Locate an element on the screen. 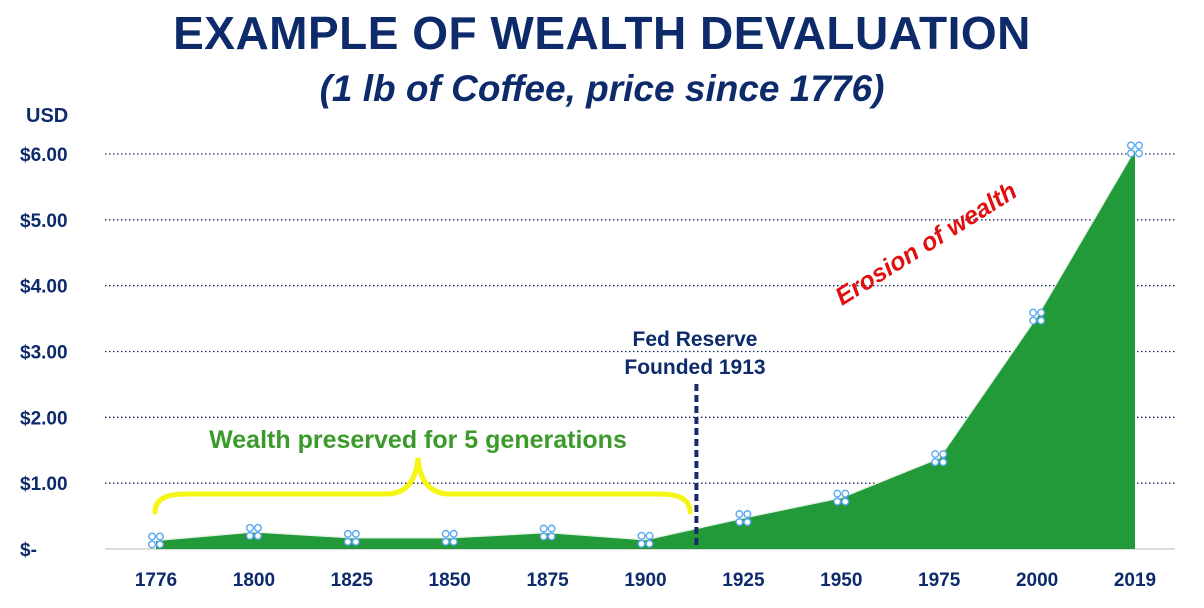 Image resolution: width=1204 pixels, height=608 pixels. y-tick-label: $1.00 is located at coordinates (44, 484).